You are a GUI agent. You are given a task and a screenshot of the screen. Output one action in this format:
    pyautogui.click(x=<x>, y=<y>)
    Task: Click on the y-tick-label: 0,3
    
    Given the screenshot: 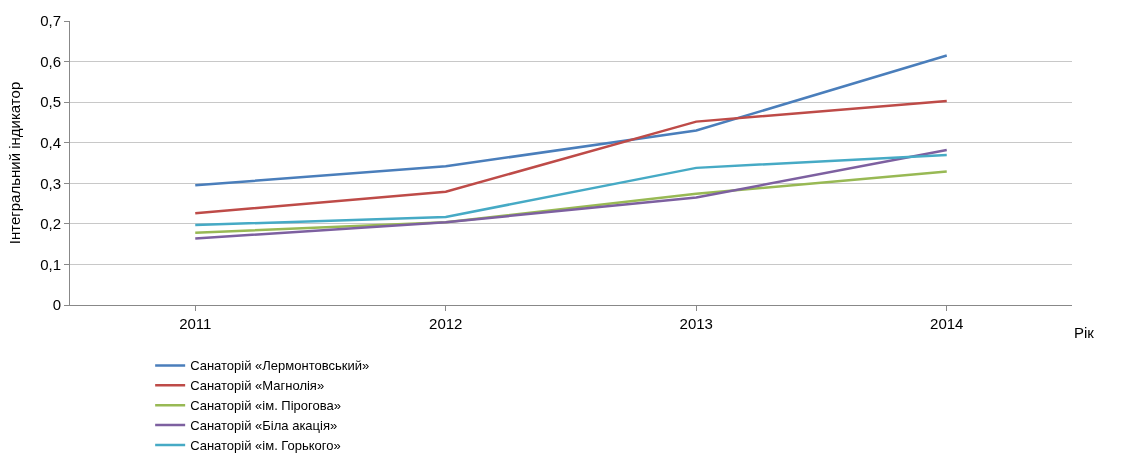 What is the action you would take?
    pyautogui.click(x=50, y=183)
    